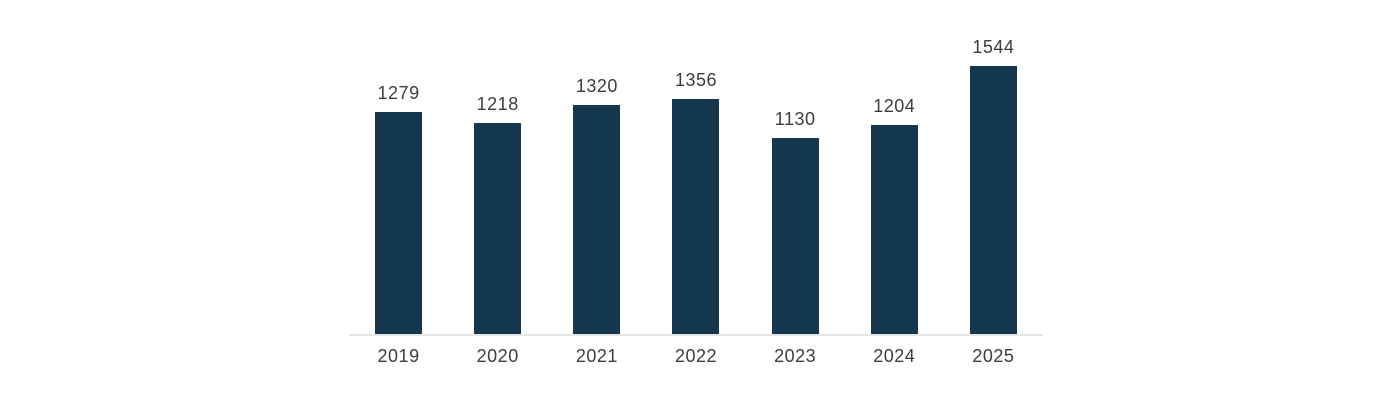  I want to click on bar-value-label: 1356, so click(695, 79).